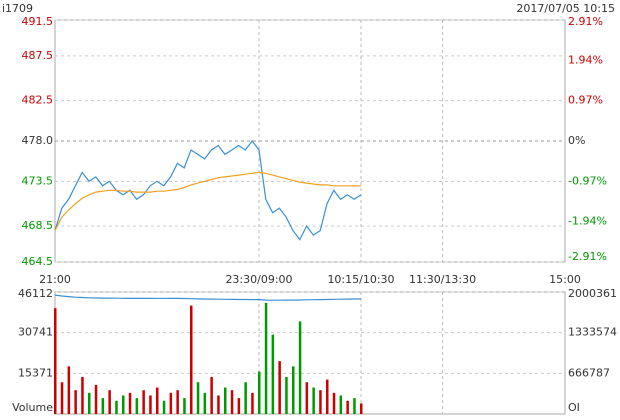  I want to click on y2-tick-label: -0.97%, so click(587, 180).